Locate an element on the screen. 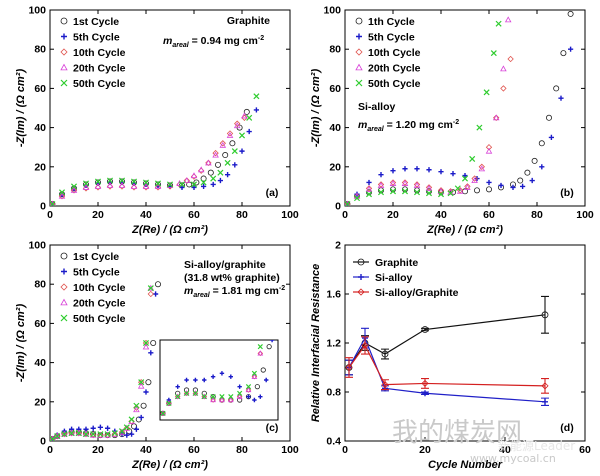  y-tick-label: 0.4 is located at coordinates (333, 442).